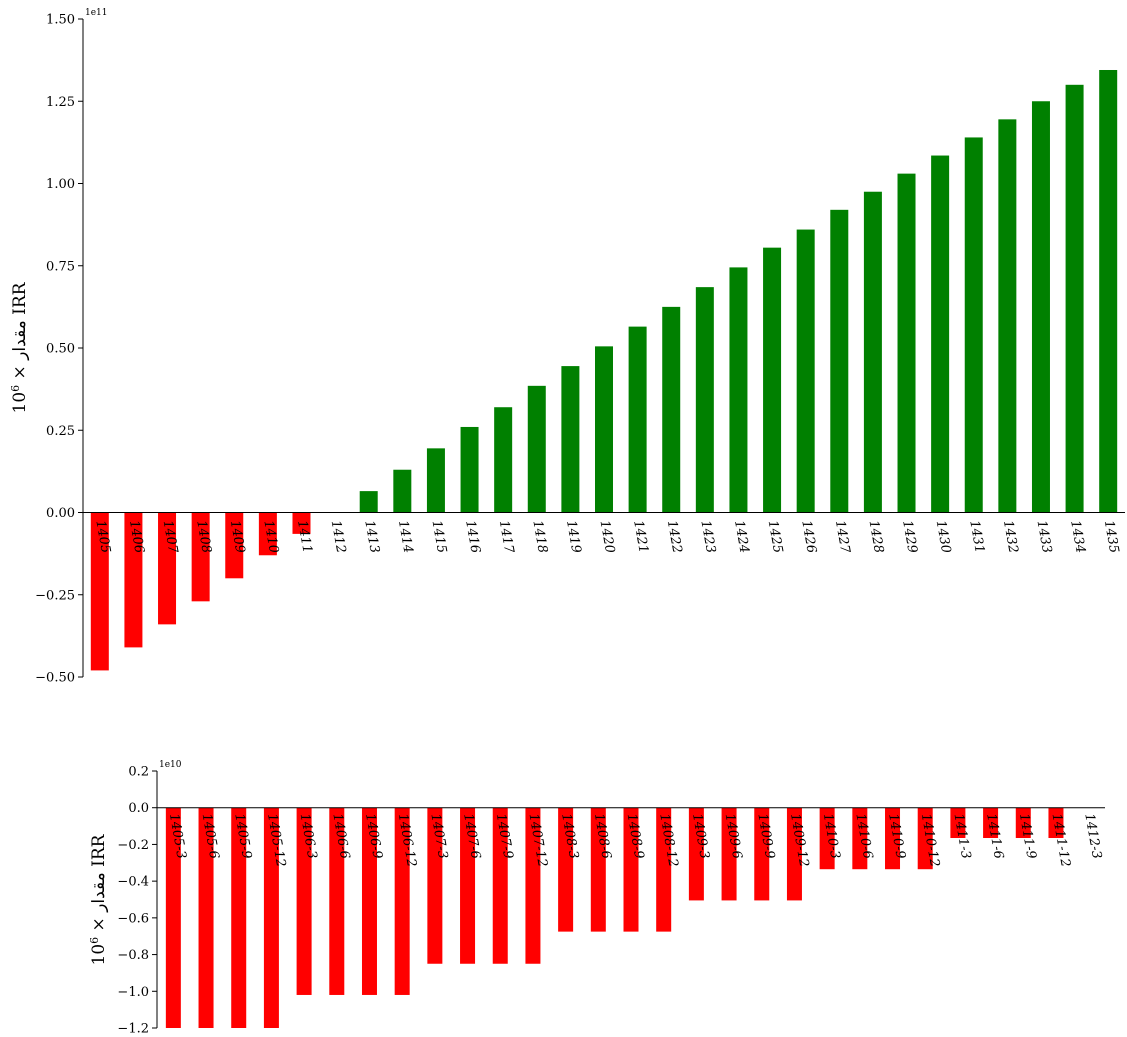 Image resolution: width=1127 pixels, height=1037 pixels. What do you see at coordinates (506, 537) in the screenshot?
I see `x-tick-label: 1417` at bounding box center [506, 537].